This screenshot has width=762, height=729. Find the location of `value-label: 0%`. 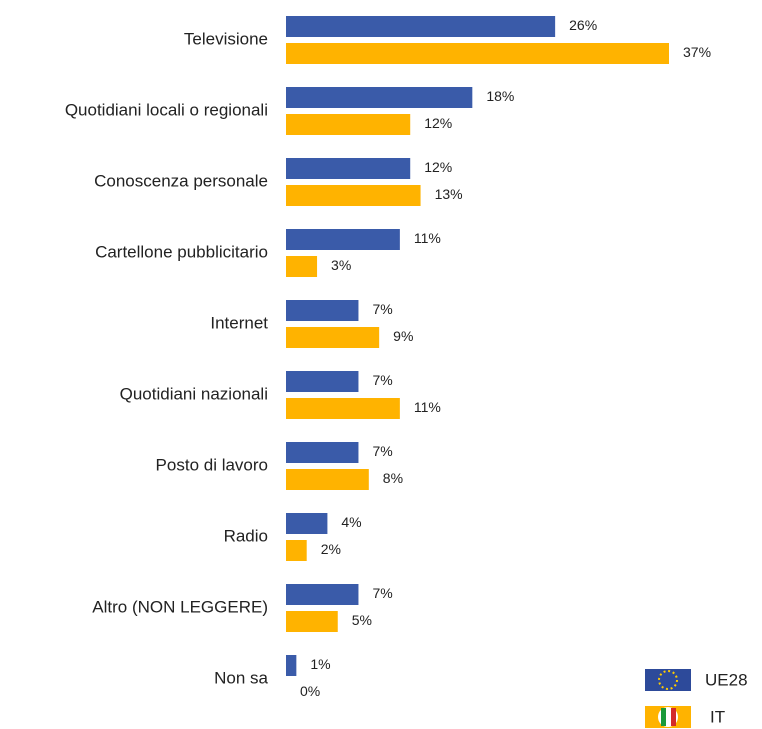

value-label: 0% is located at coordinates (310, 691).